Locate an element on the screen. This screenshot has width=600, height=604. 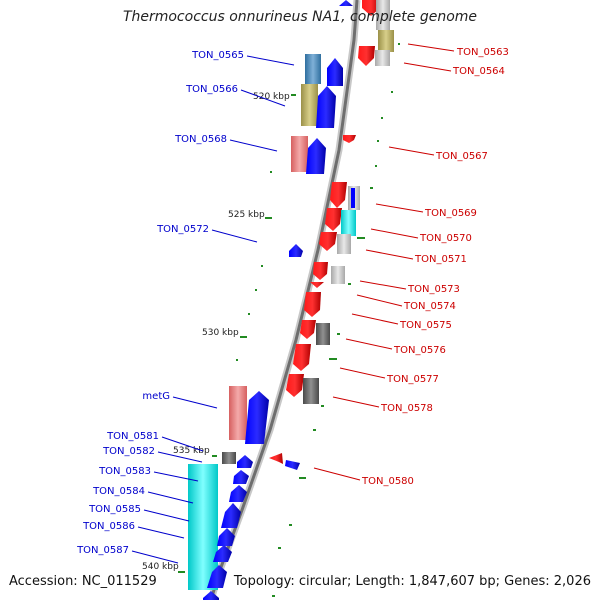
gene-label-ton-0578: TON_0578 is located at coordinates (406, 408).